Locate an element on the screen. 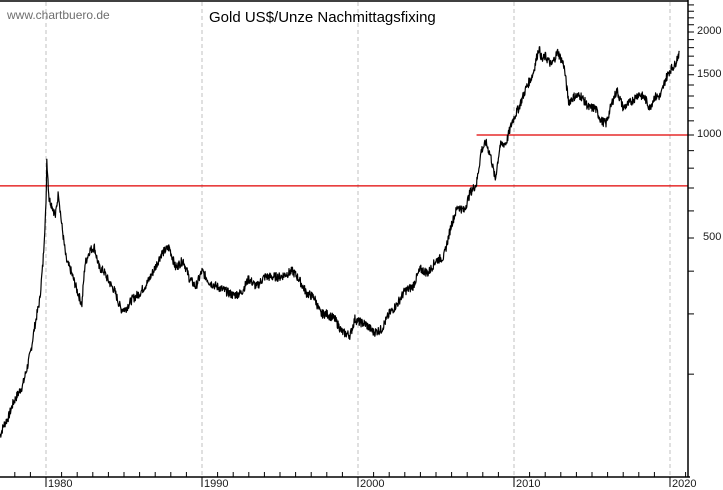 The width and height of the screenshot is (723, 490). x-tick-label: 2010 is located at coordinates (528, 484).